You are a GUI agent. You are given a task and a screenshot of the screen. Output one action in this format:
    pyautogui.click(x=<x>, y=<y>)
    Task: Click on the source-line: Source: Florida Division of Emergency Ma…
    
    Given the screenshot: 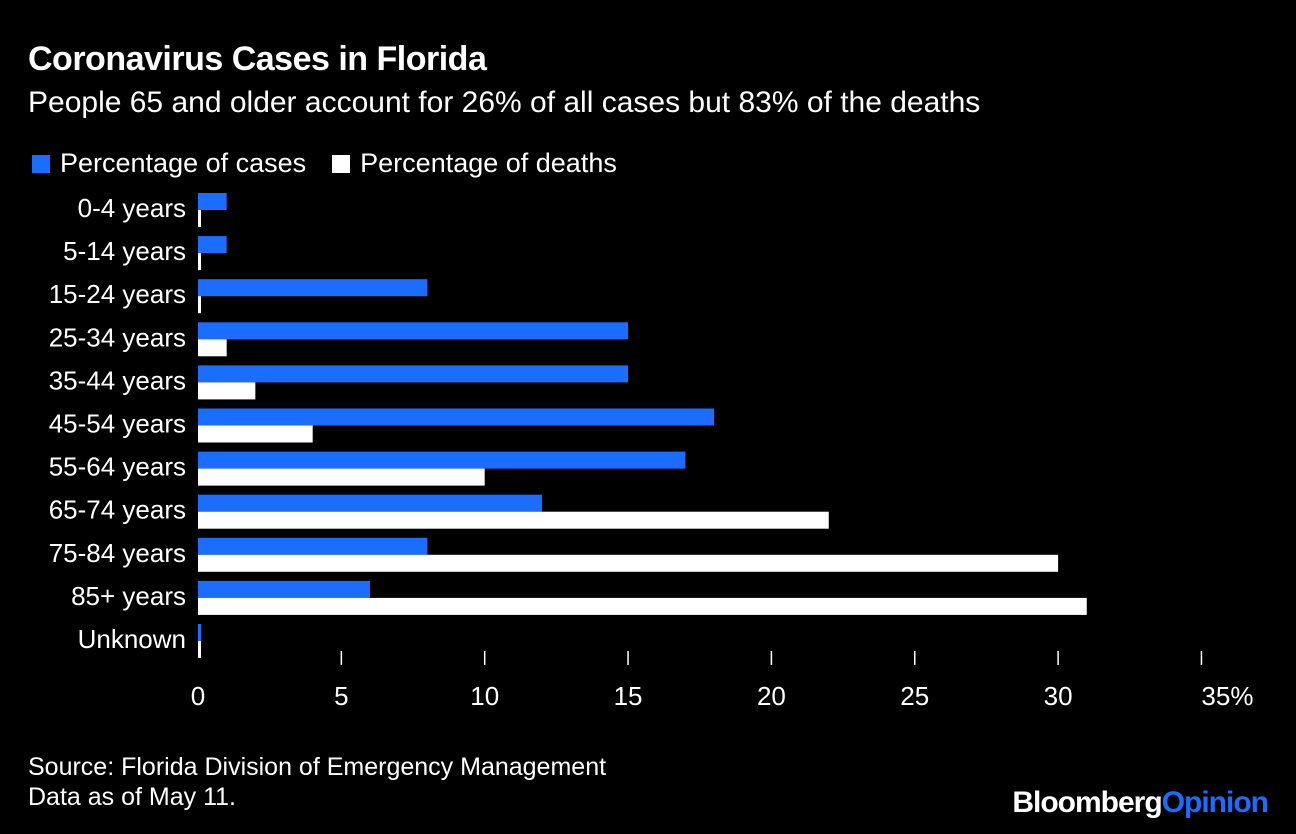 What is the action you would take?
    pyautogui.click(x=317, y=767)
    